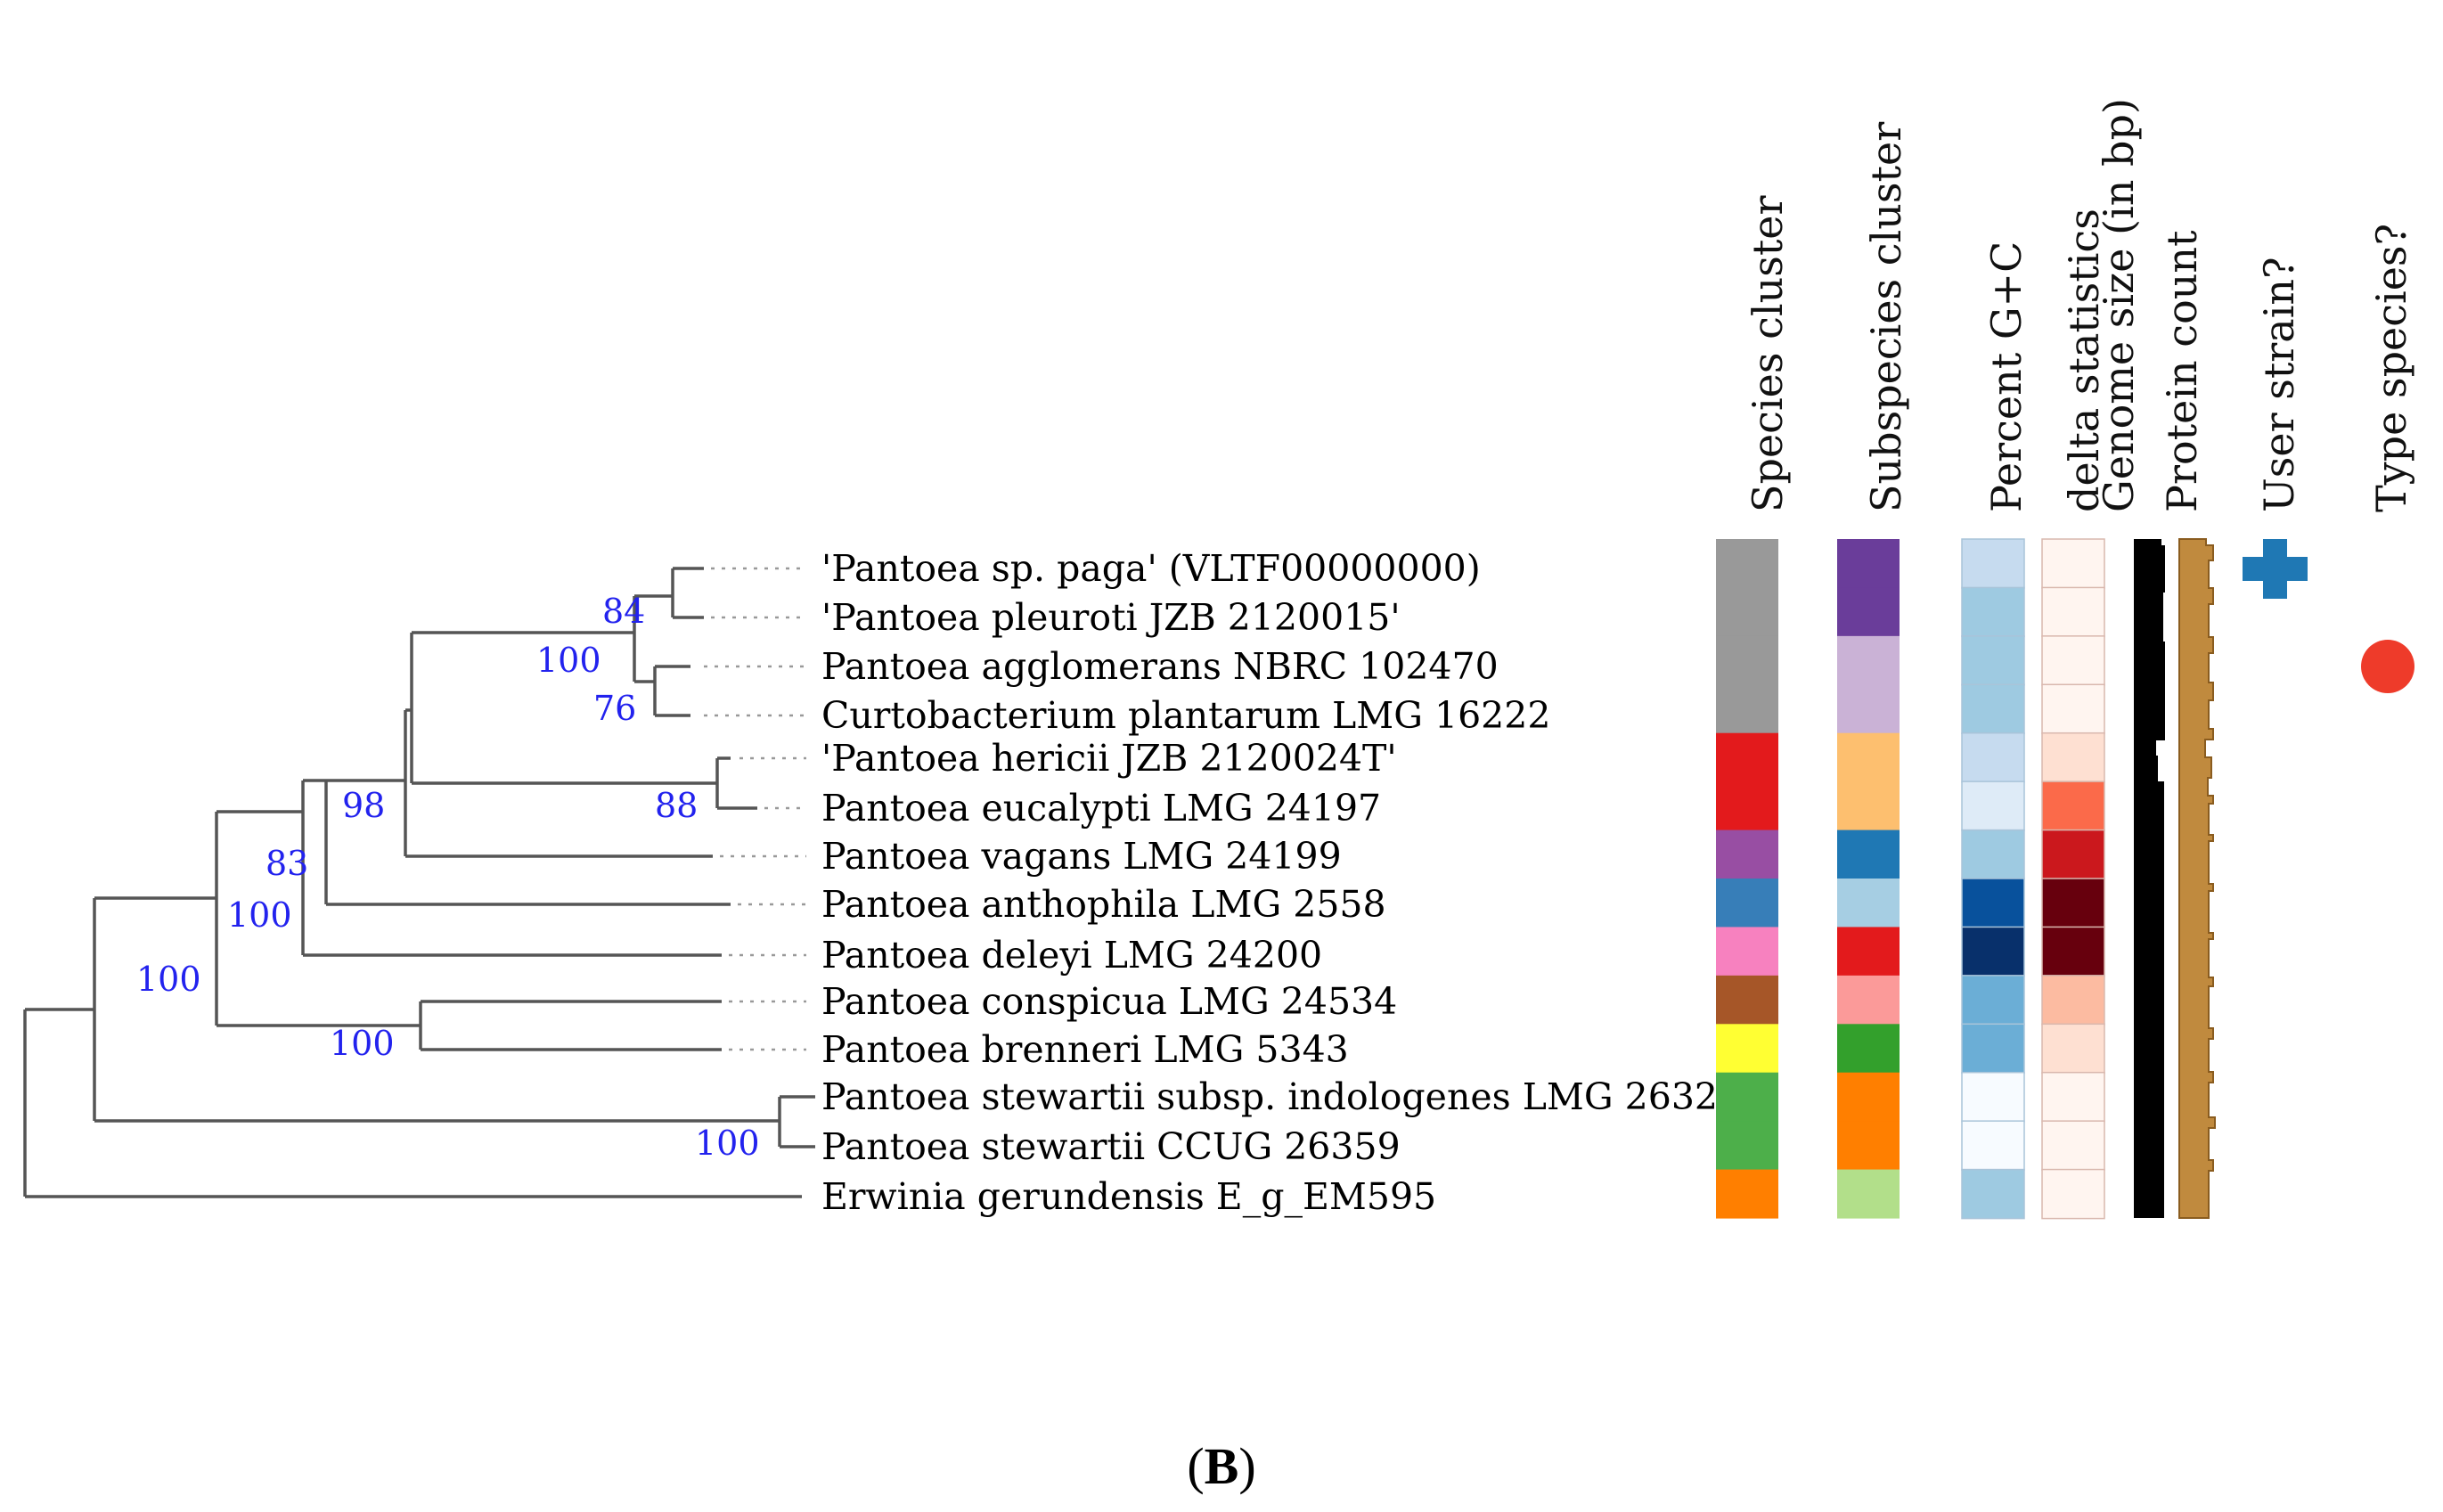 The width and height of the screenshot is (2443, 1512). What do you see at coordinates (1195, 1466) in the screenshot?
I see `panel-label-open: (` at bounding box center [1195, 1466].